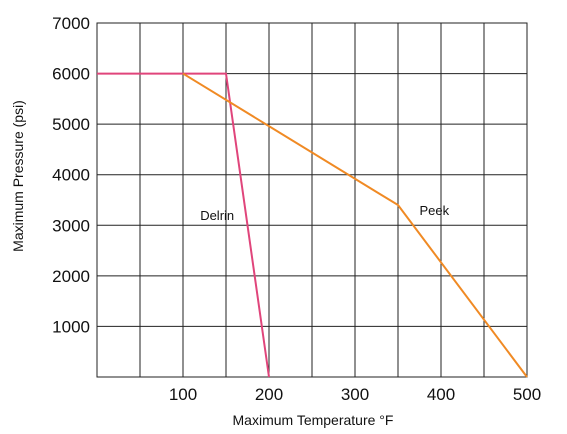  I want to click on series-label-peek: Peek, so click(435, 210).